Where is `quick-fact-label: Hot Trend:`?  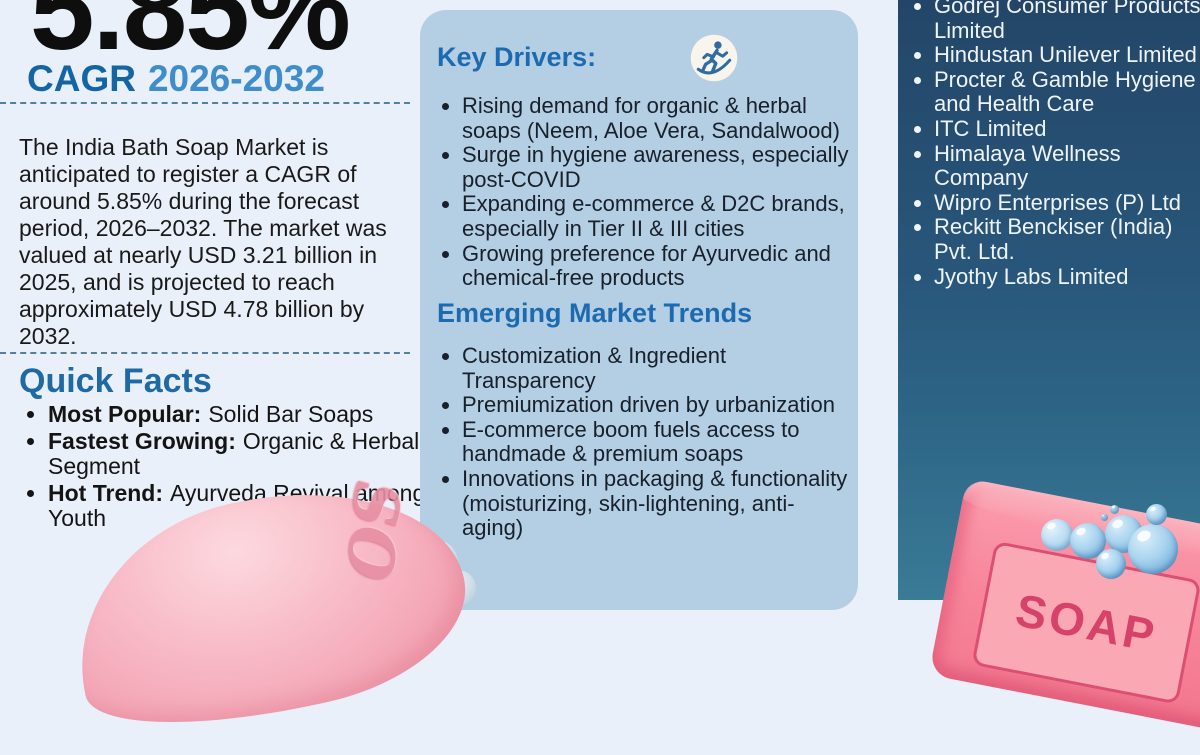 quick-fact-label: Hot Trend: is located at coordinates (105, 492).